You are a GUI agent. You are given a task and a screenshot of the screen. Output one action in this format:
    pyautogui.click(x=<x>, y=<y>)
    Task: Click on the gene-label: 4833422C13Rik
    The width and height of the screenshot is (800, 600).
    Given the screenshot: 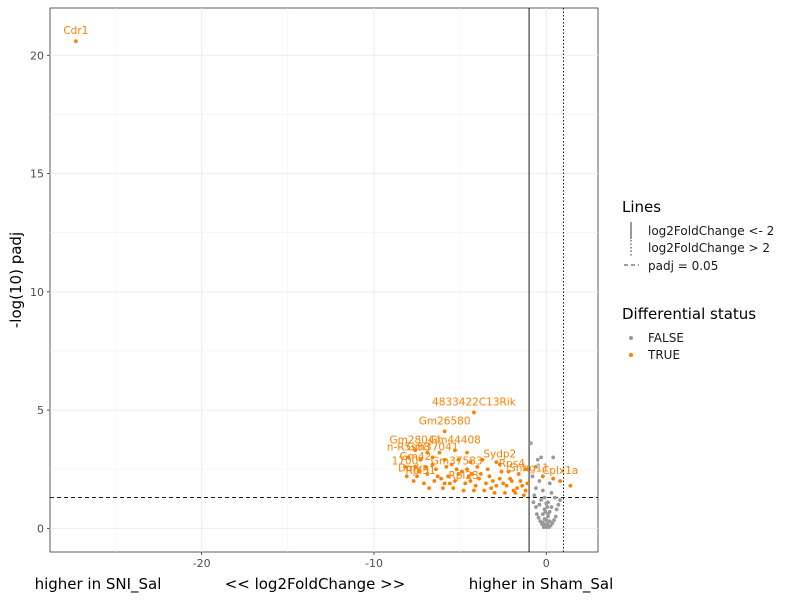 What is the action you would take?
    pyautogui.click(x=474, y=402)
    